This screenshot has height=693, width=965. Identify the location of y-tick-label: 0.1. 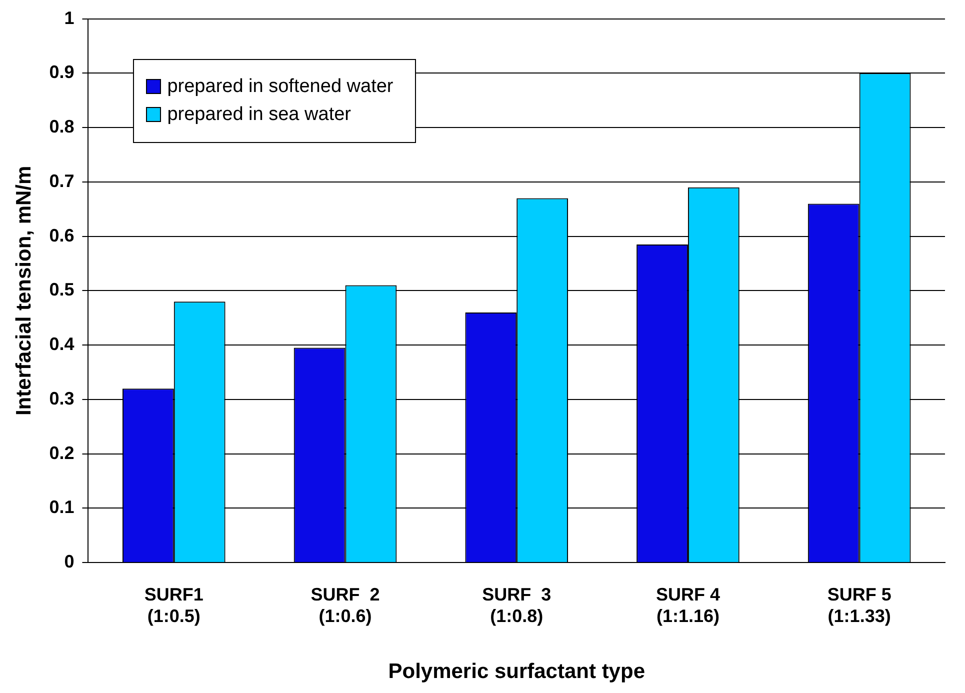
(61, 507).